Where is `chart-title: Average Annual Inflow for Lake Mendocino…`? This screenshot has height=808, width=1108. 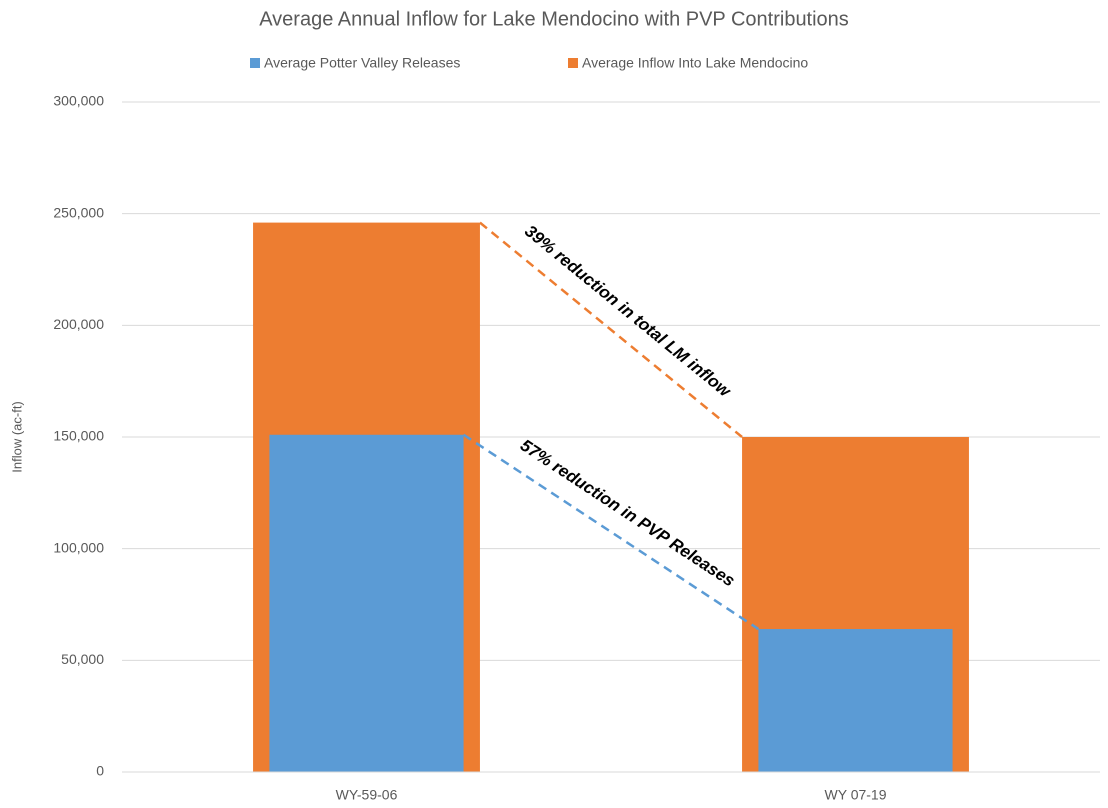 chart-title: Average Annual Inflow for Lake Mendocino… is located at coordinates (554, 19).